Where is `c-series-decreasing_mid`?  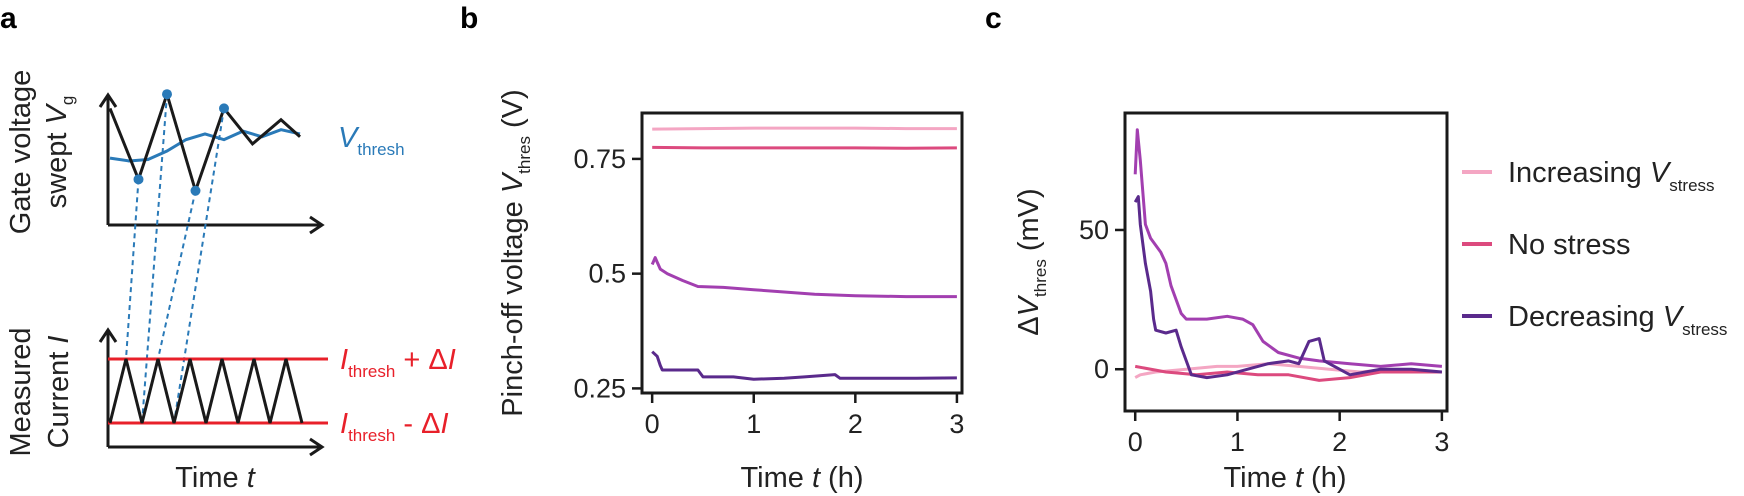
c-series-decreasing_mid is located at coordinates (1288, 248).